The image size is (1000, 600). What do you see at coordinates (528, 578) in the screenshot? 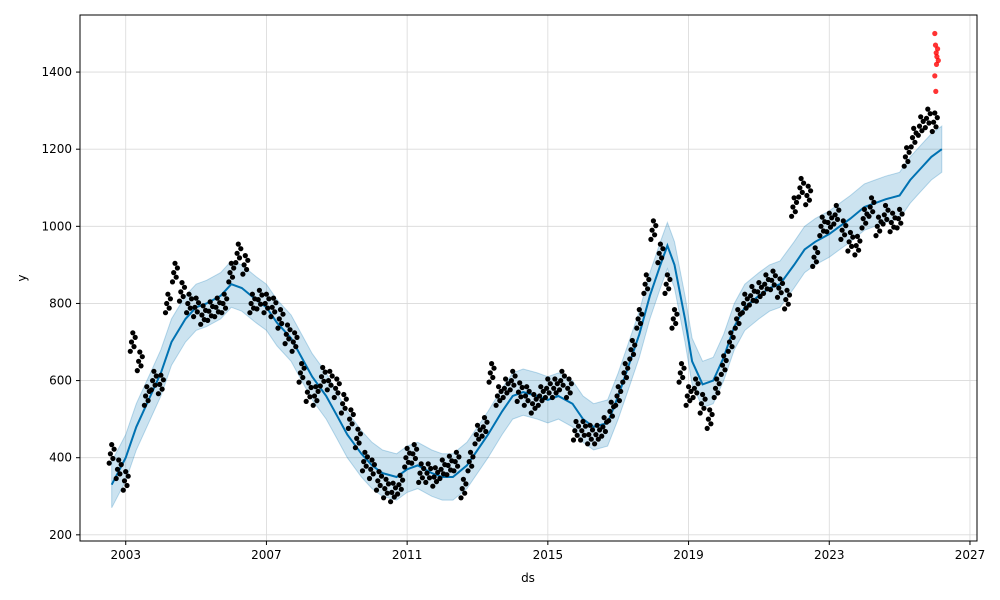
I see `x-axis-title: ds` at bounding box center [528, 578].